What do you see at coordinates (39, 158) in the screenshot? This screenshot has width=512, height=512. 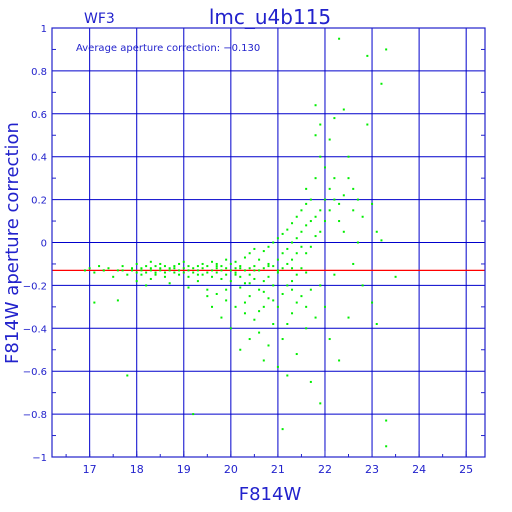 I see `y-tick-label: 0.4` at bounding box center [39, 158].